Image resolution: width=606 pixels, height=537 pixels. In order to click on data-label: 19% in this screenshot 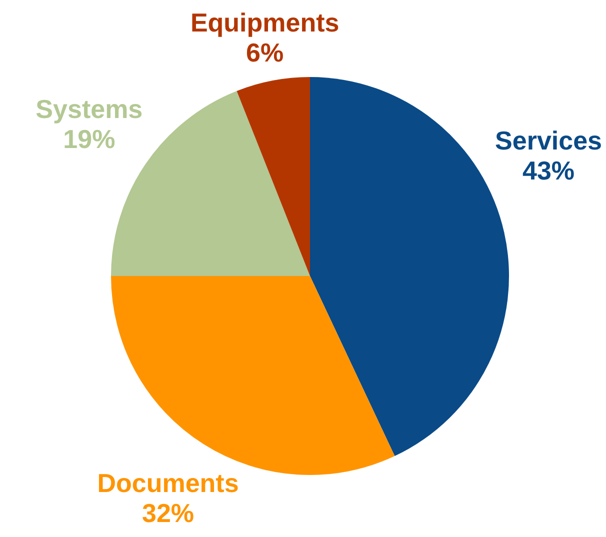, I will do `click(89, 139)`.